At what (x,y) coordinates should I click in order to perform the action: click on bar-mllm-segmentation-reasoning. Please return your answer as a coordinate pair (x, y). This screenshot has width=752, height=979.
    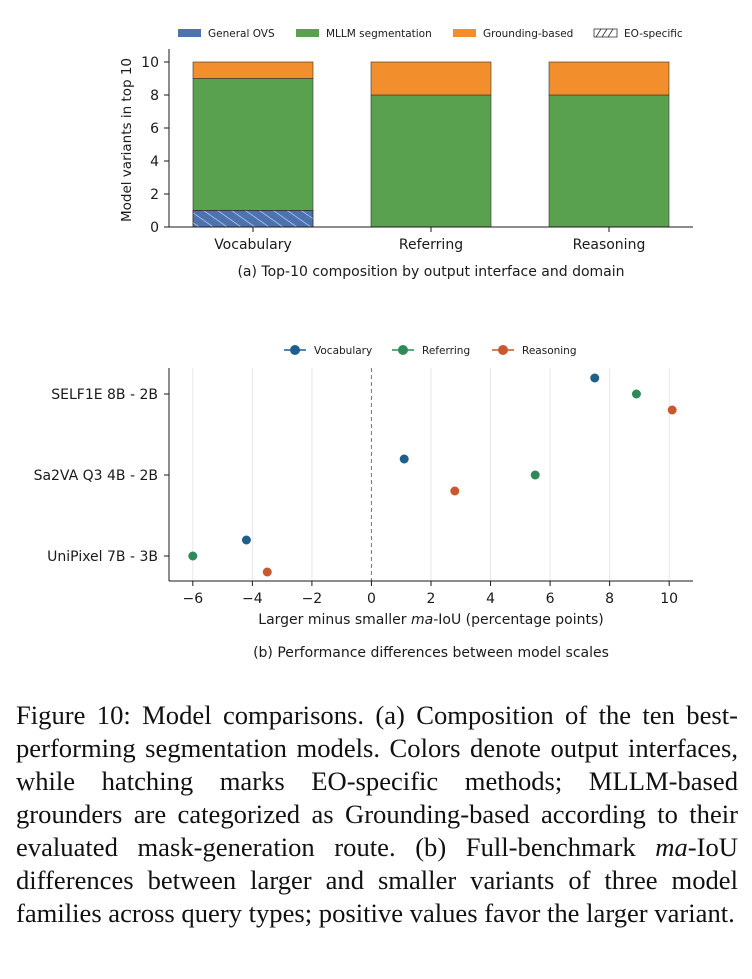
    Looking at the image, I should click on (609, 161).